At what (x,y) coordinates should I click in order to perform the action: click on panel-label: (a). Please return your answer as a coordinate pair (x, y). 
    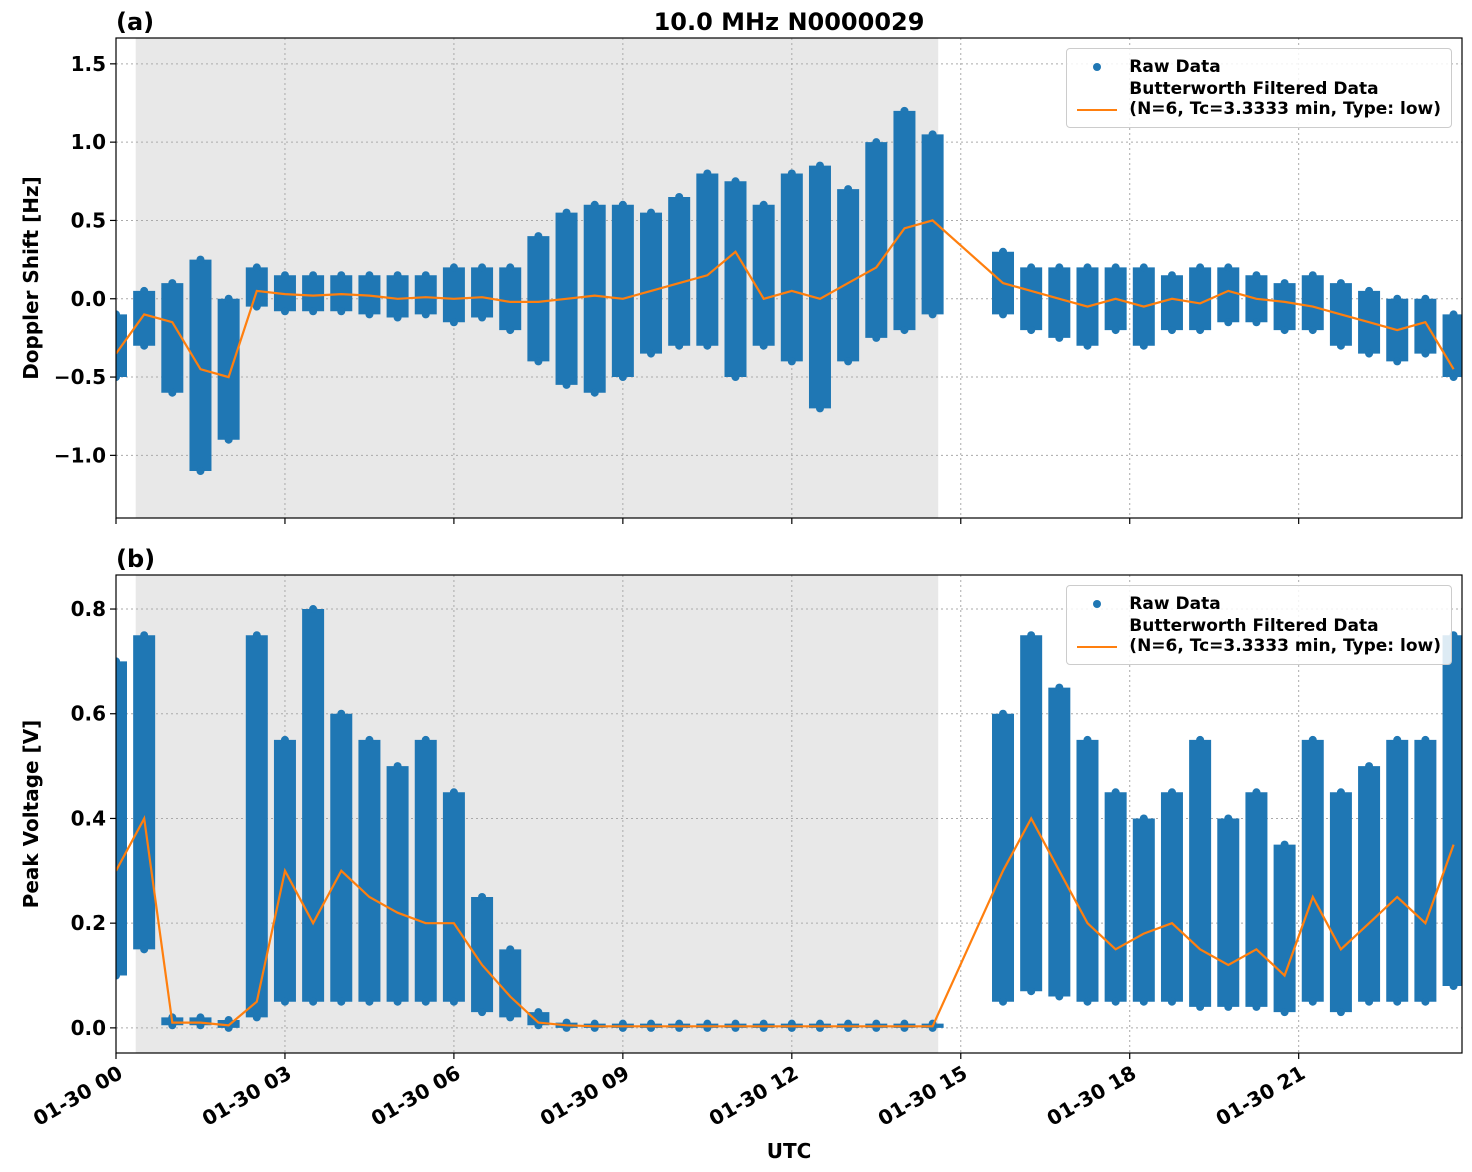
    Looking at the image, I should click on (135, 22).